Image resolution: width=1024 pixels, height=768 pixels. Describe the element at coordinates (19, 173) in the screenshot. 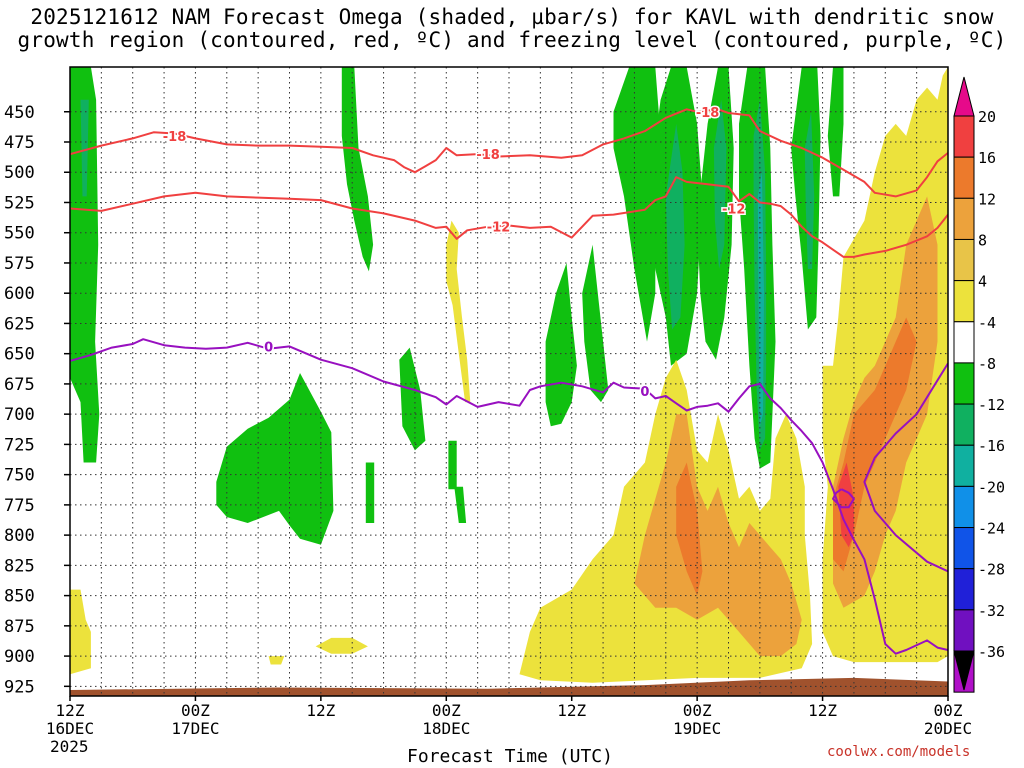

I see `y-tick-label: 500` at that location.